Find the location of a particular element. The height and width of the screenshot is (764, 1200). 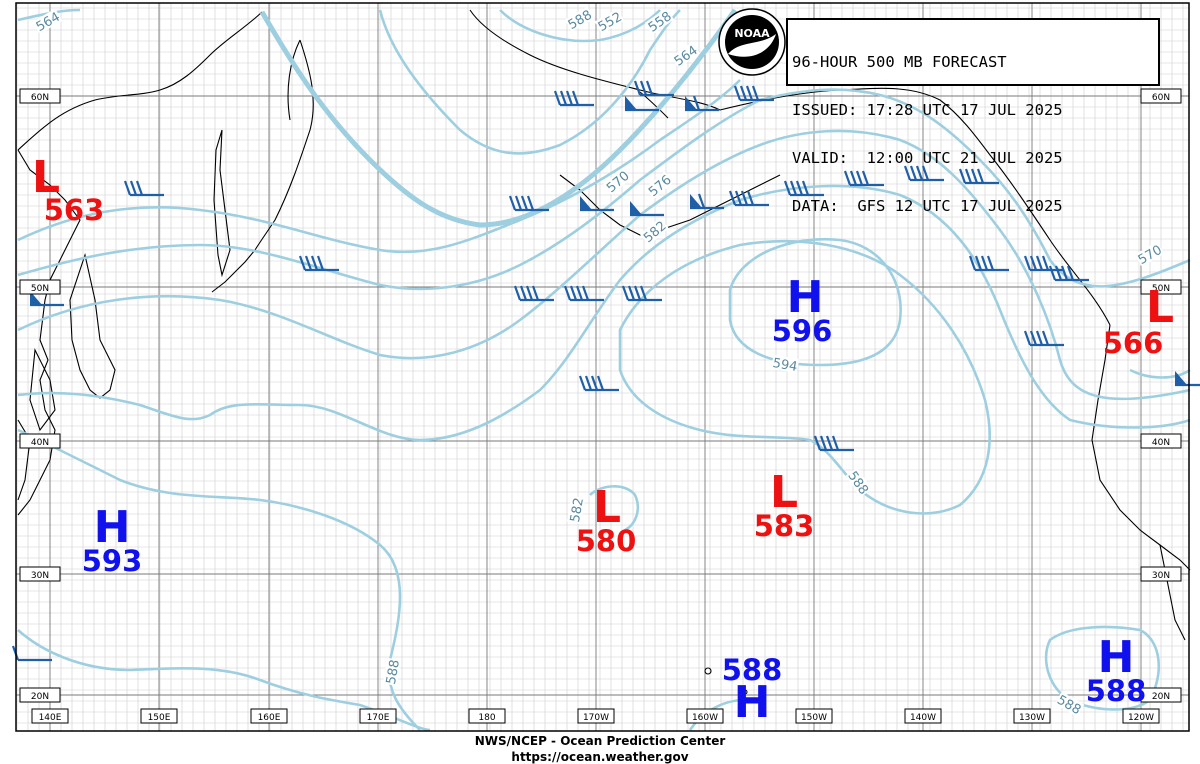

footer-url: https://ocean.weather.gov is located at coordinates (600, 757).